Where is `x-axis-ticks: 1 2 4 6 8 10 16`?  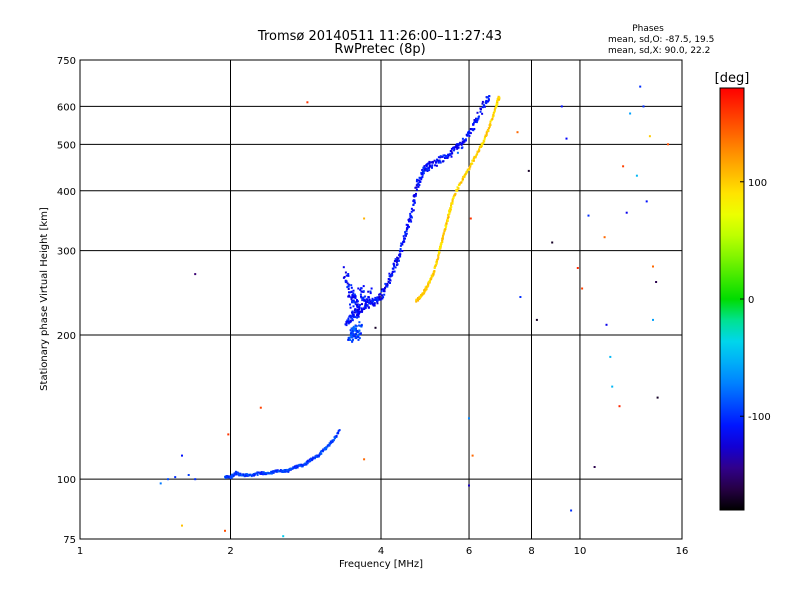 x-axis-ticks: 1 2 4 6 8 10 16 is located at coordinates (383, 551).